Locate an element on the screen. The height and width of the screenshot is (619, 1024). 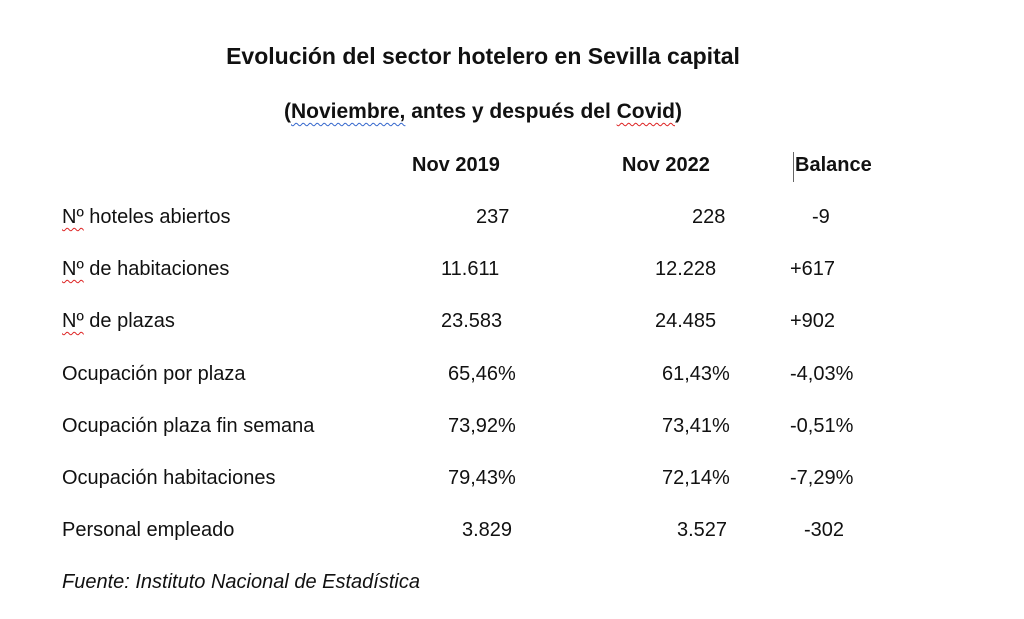
row-label: Nº de plazas is located at coordinates (118, 321).